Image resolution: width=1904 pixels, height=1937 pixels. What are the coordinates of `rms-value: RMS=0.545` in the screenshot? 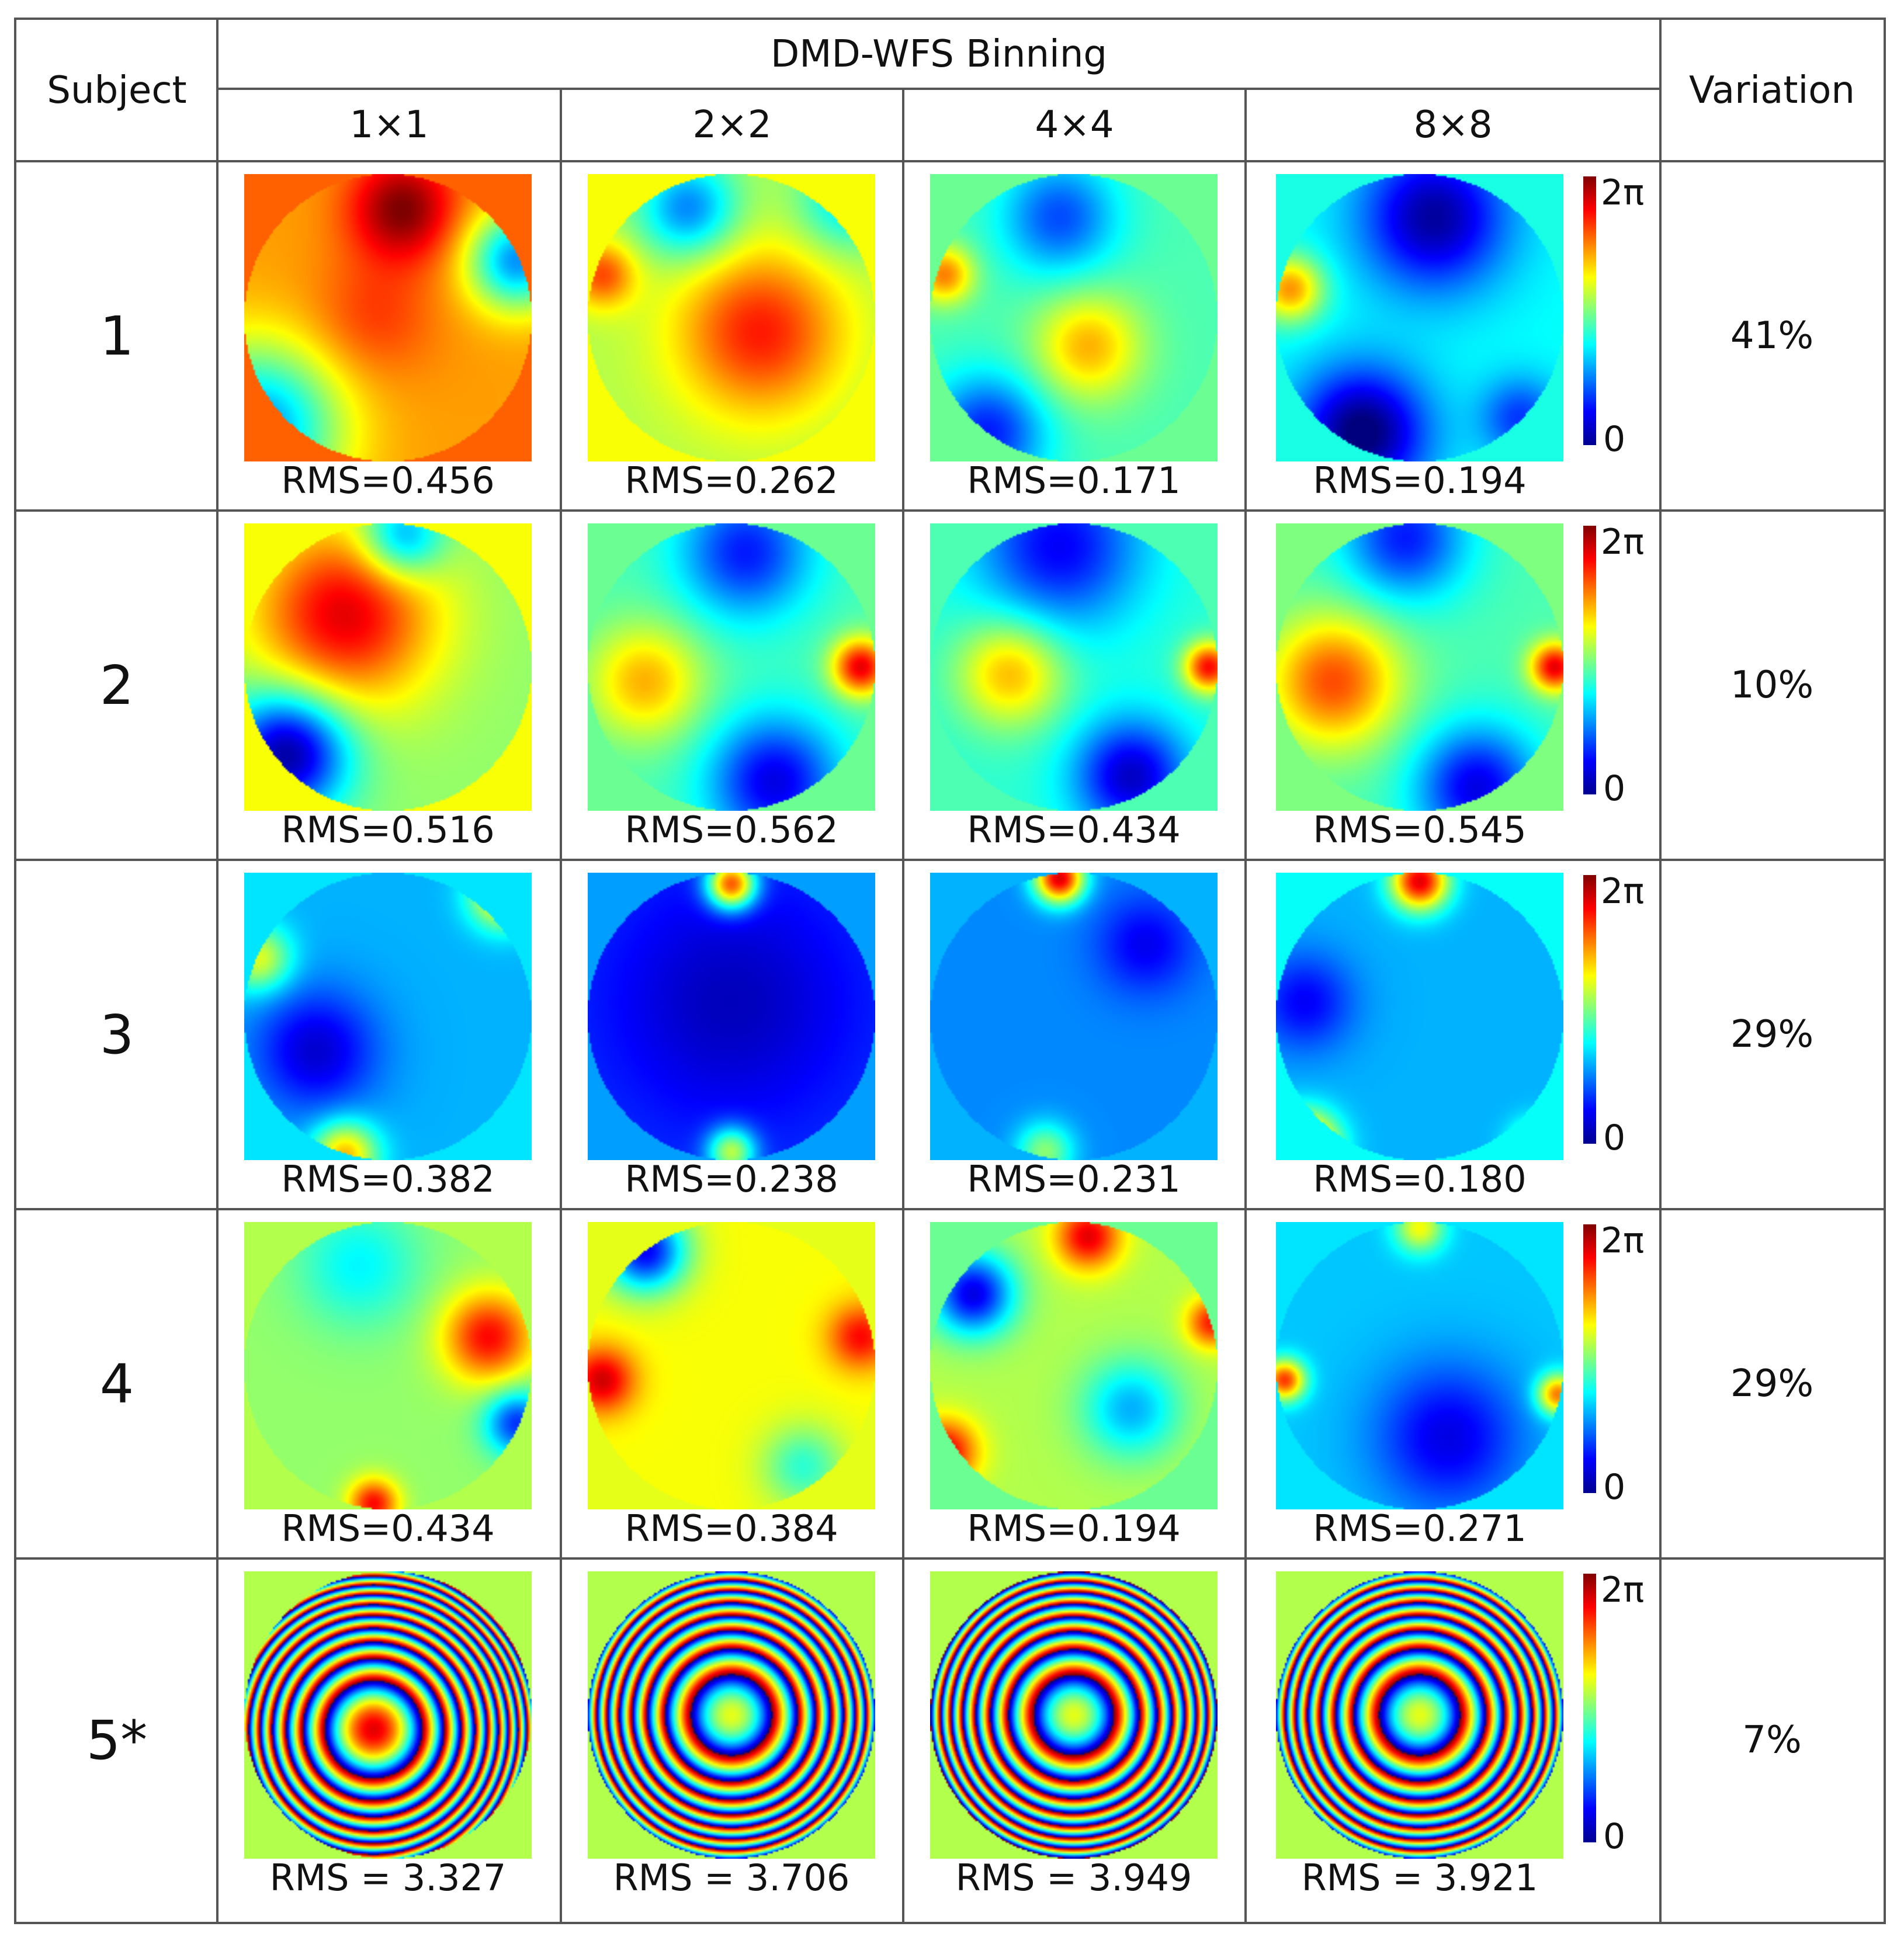 It's located at (1420, 830).